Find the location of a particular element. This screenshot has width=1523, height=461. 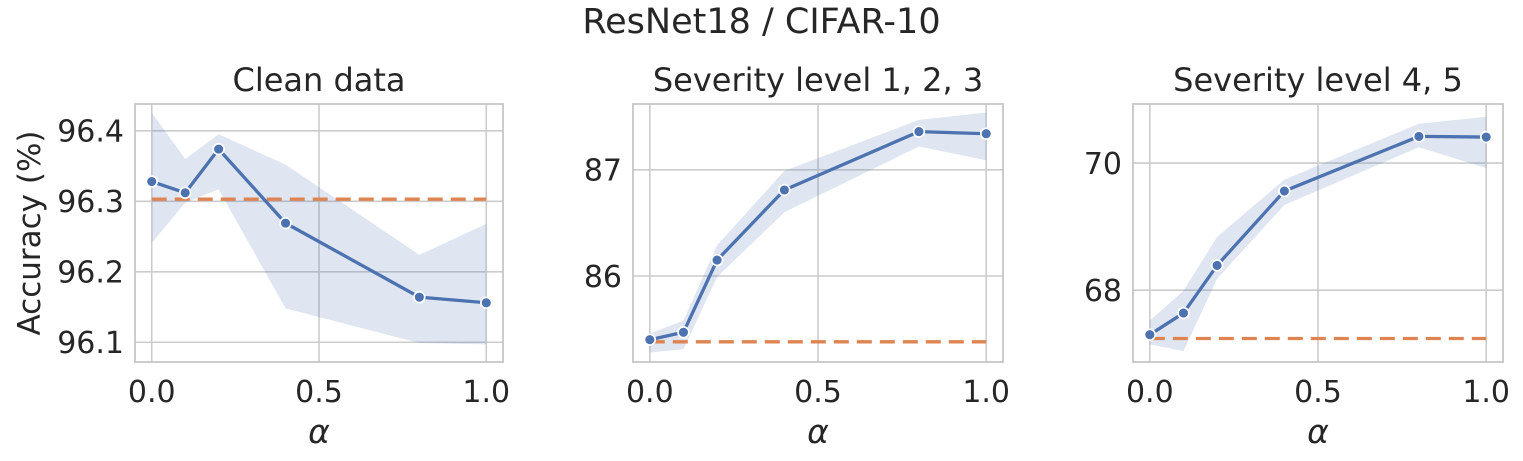

y-axis-label: Accuracy (%) is located at coordinates (30, 232).